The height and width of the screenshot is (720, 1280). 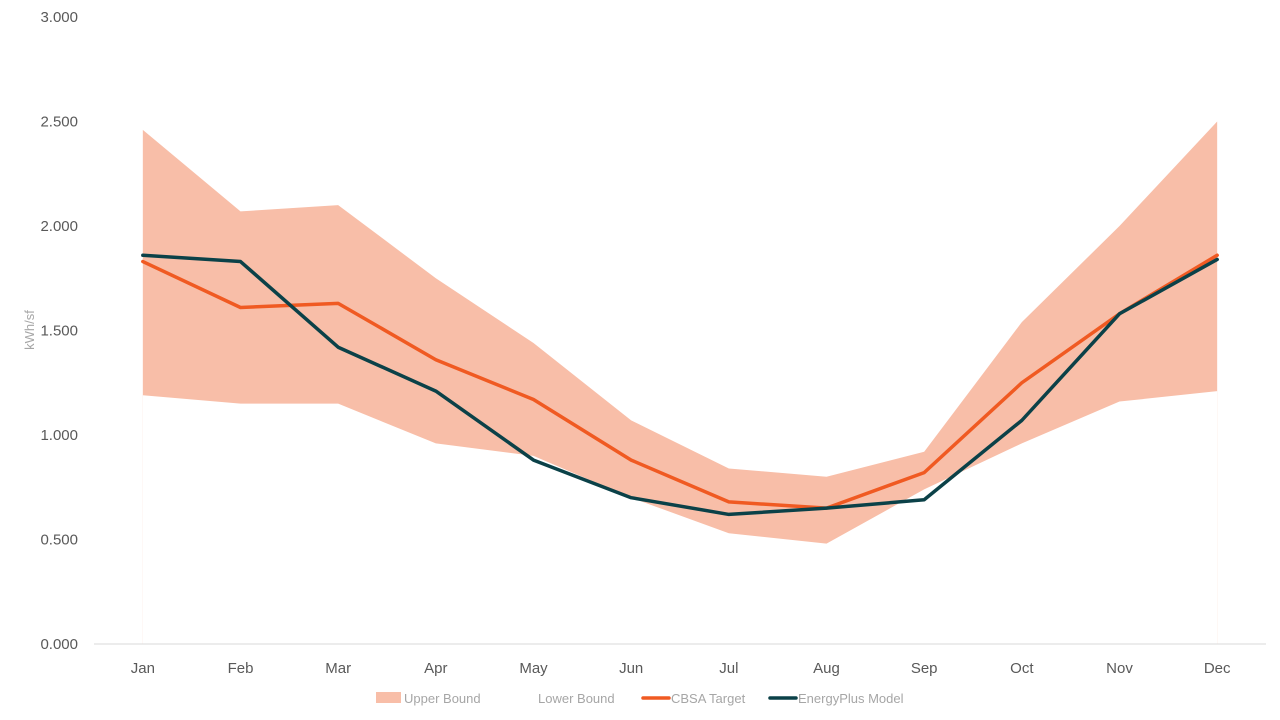 I want to click on x-tick-label: Jan, so click(x=143, y=668).